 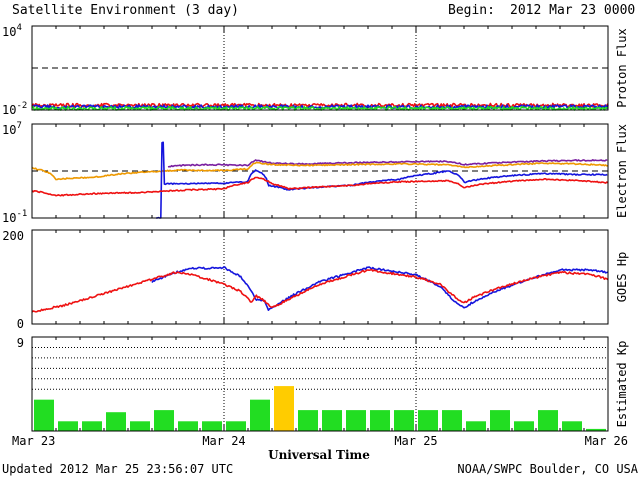 What do you see at coordinates (14, 109) in the screenshot?
I see `y-tick-label: 10⁻²` at bounding box center [14, 109].